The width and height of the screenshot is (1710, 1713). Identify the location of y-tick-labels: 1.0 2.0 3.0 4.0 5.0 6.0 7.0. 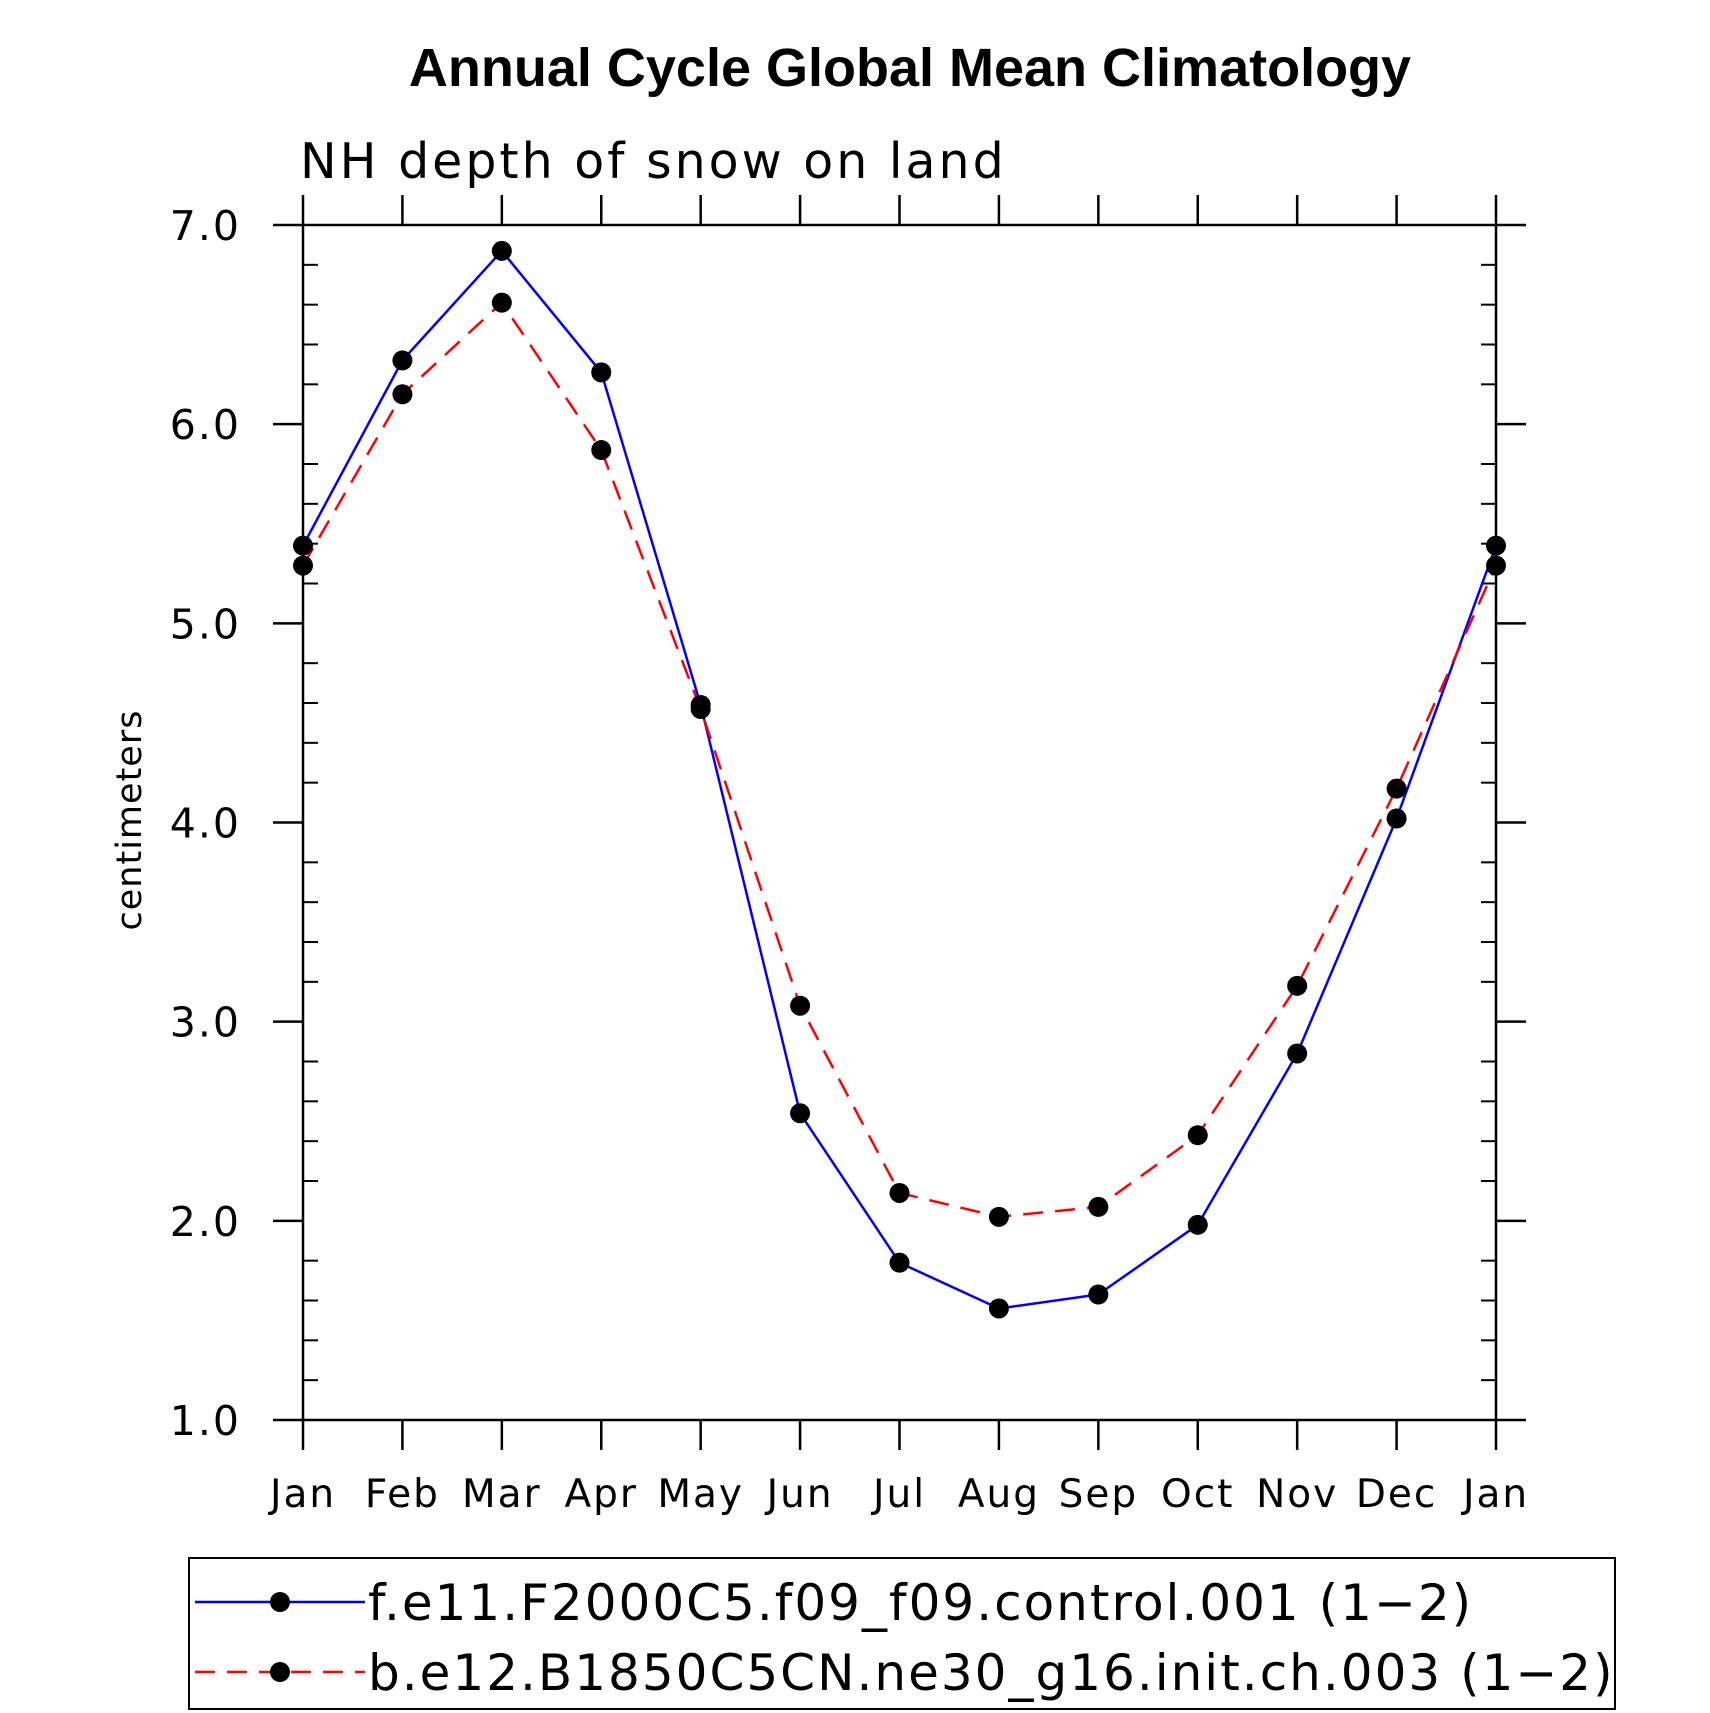
(205, 823).